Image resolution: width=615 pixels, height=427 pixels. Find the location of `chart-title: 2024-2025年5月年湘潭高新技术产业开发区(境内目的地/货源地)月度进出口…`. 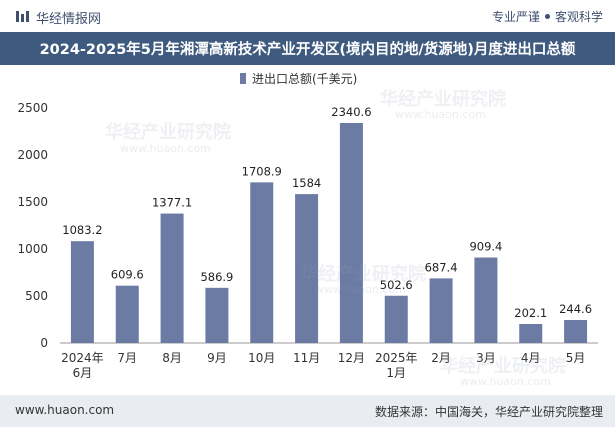

chart-title: 2024-2025年5月年湘潭高新技术产业开发区(境内目的地/货源地)月度进出口… is located at coordinates (307, 50).